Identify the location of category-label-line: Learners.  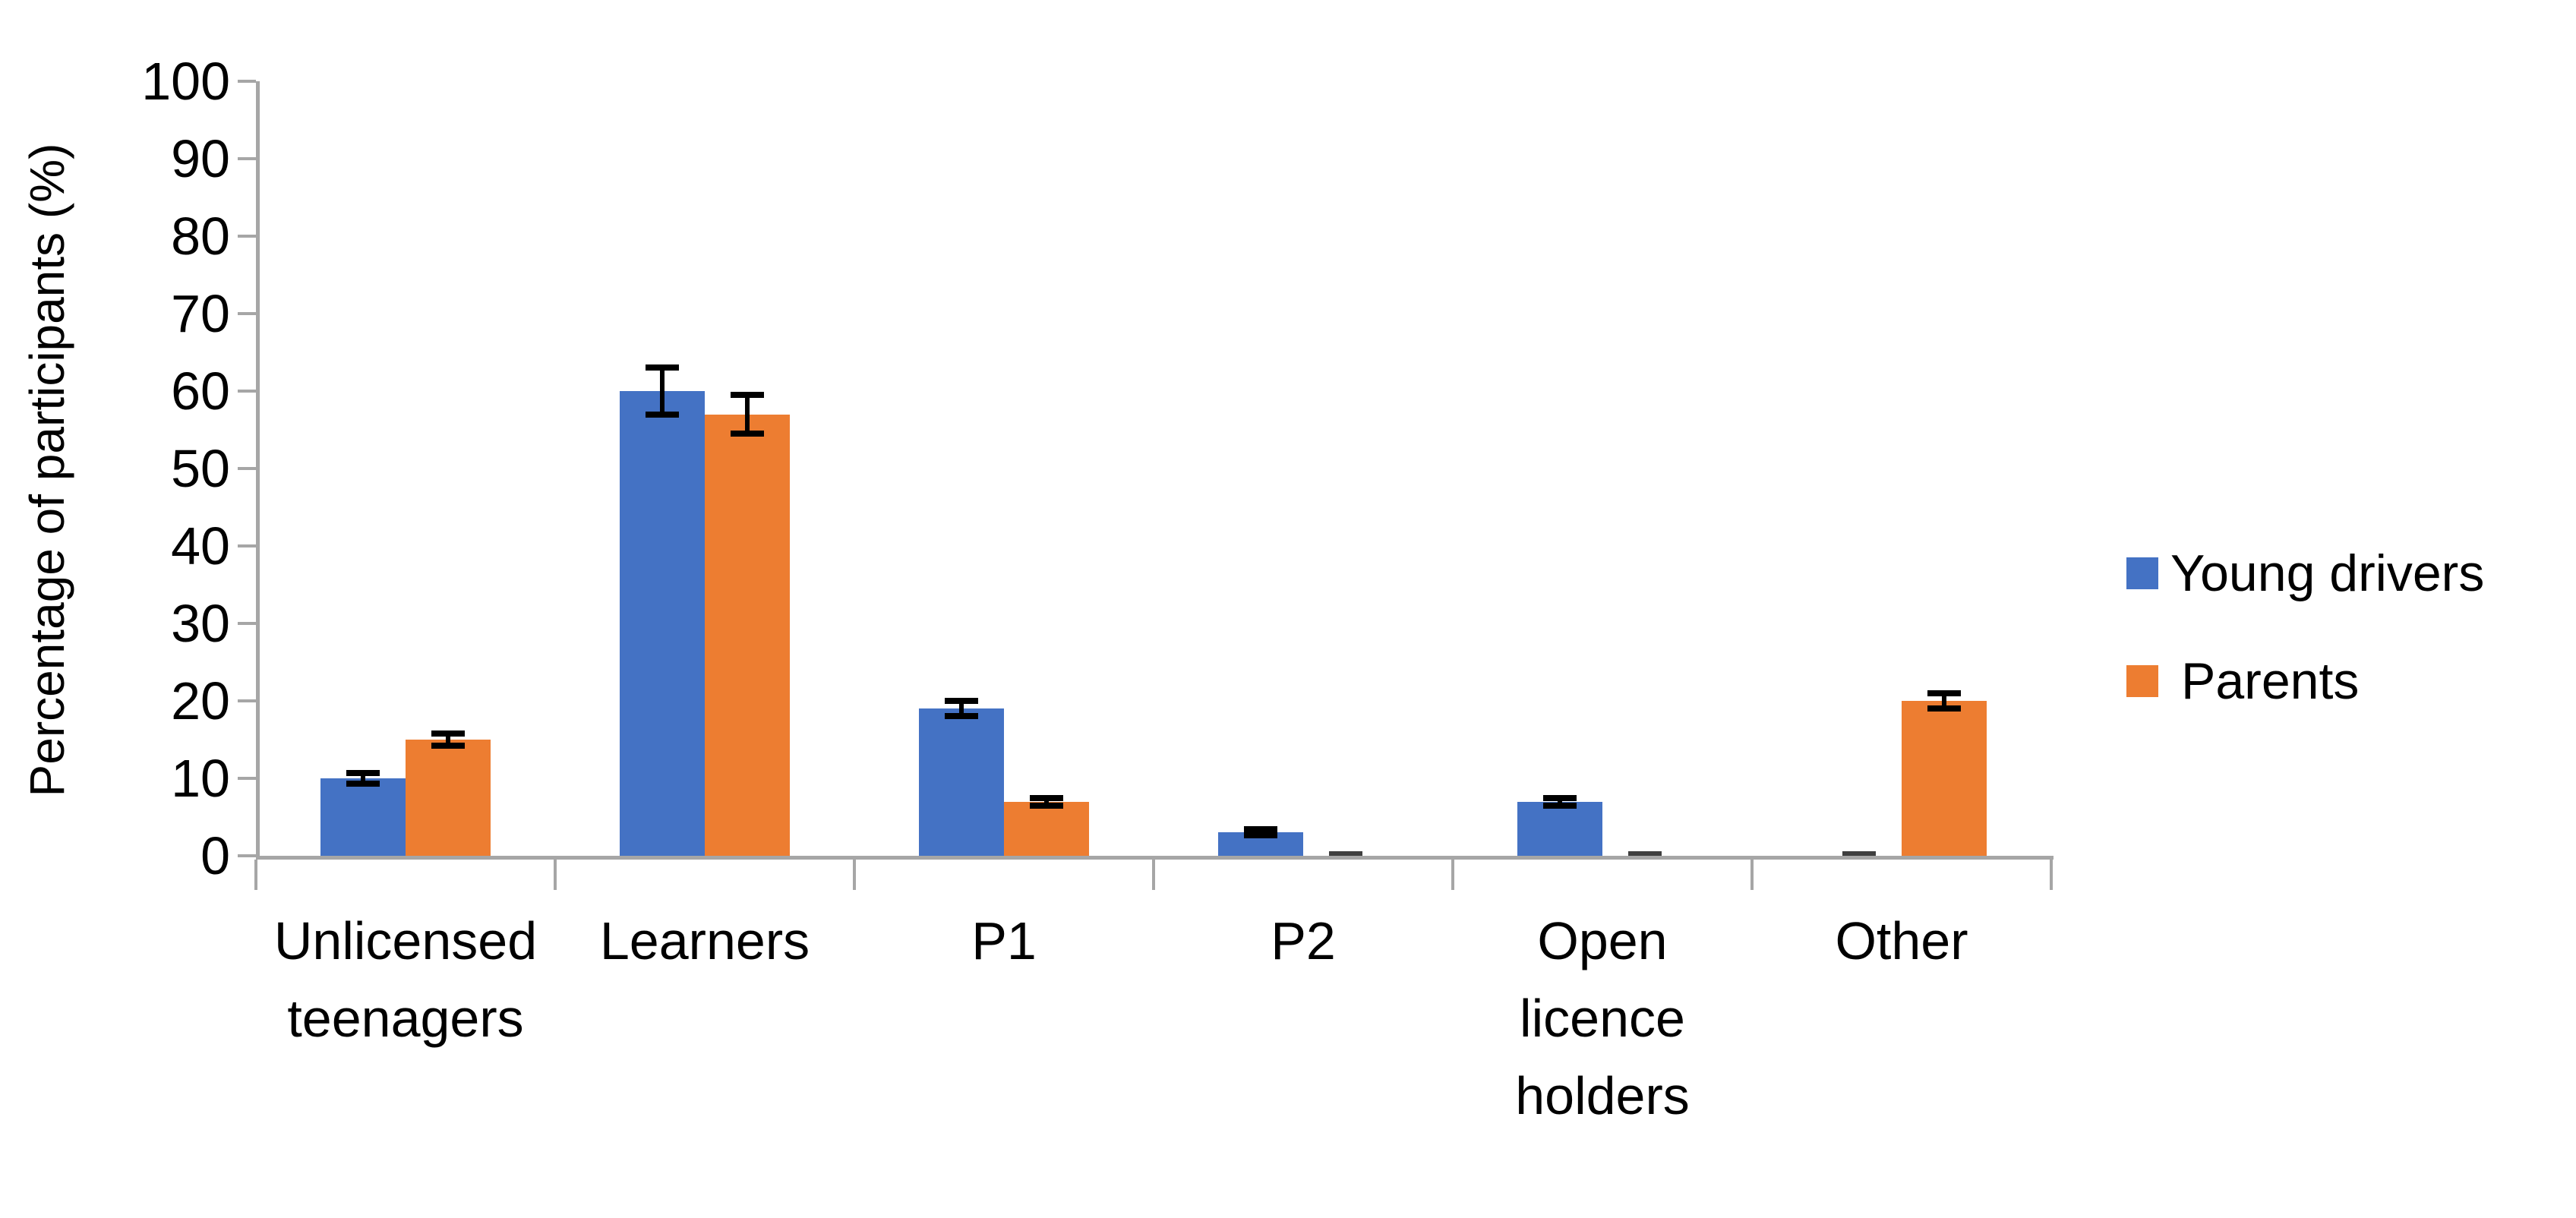
(704, 940).